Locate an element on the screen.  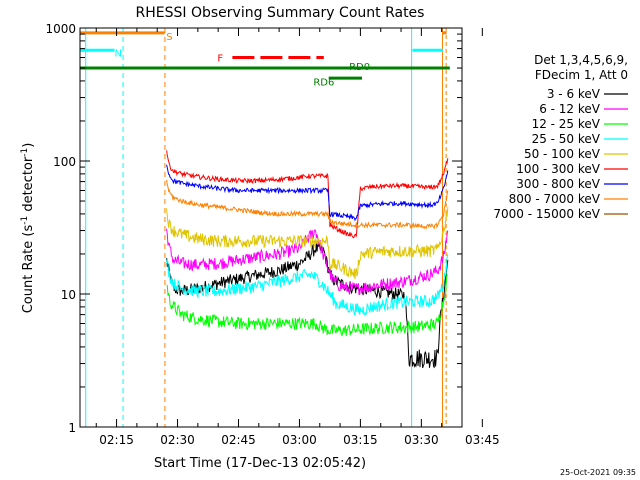
x-tick-label: 02:15 is located at coordinates (116, 440).